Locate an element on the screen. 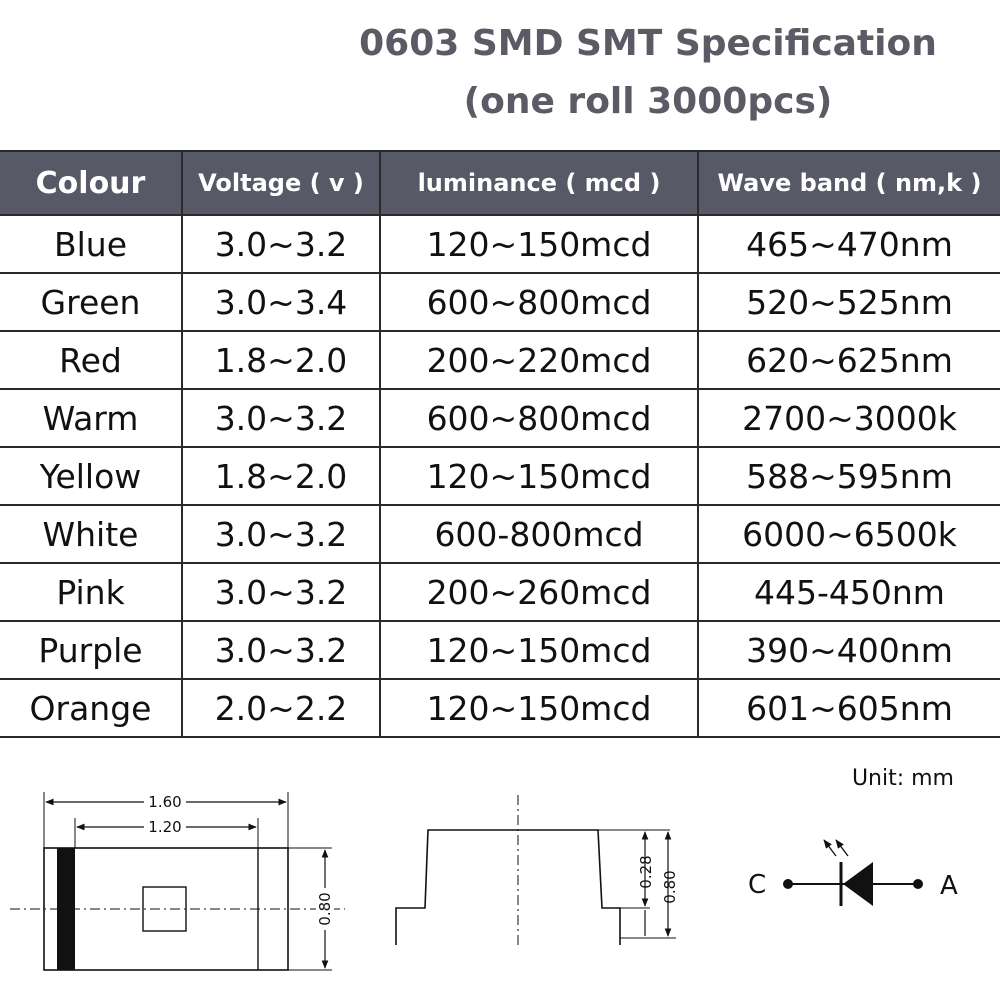 The image size is (1000, 1000). cell-colour: Pink is located at coordinates (91, 592).